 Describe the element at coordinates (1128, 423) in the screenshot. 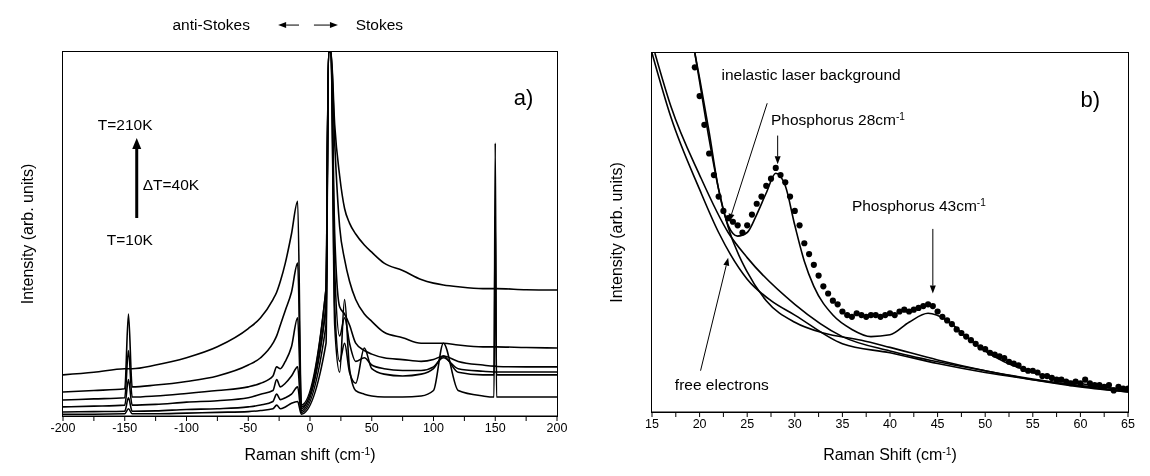

I see `x-tick-label: 65` at that location.